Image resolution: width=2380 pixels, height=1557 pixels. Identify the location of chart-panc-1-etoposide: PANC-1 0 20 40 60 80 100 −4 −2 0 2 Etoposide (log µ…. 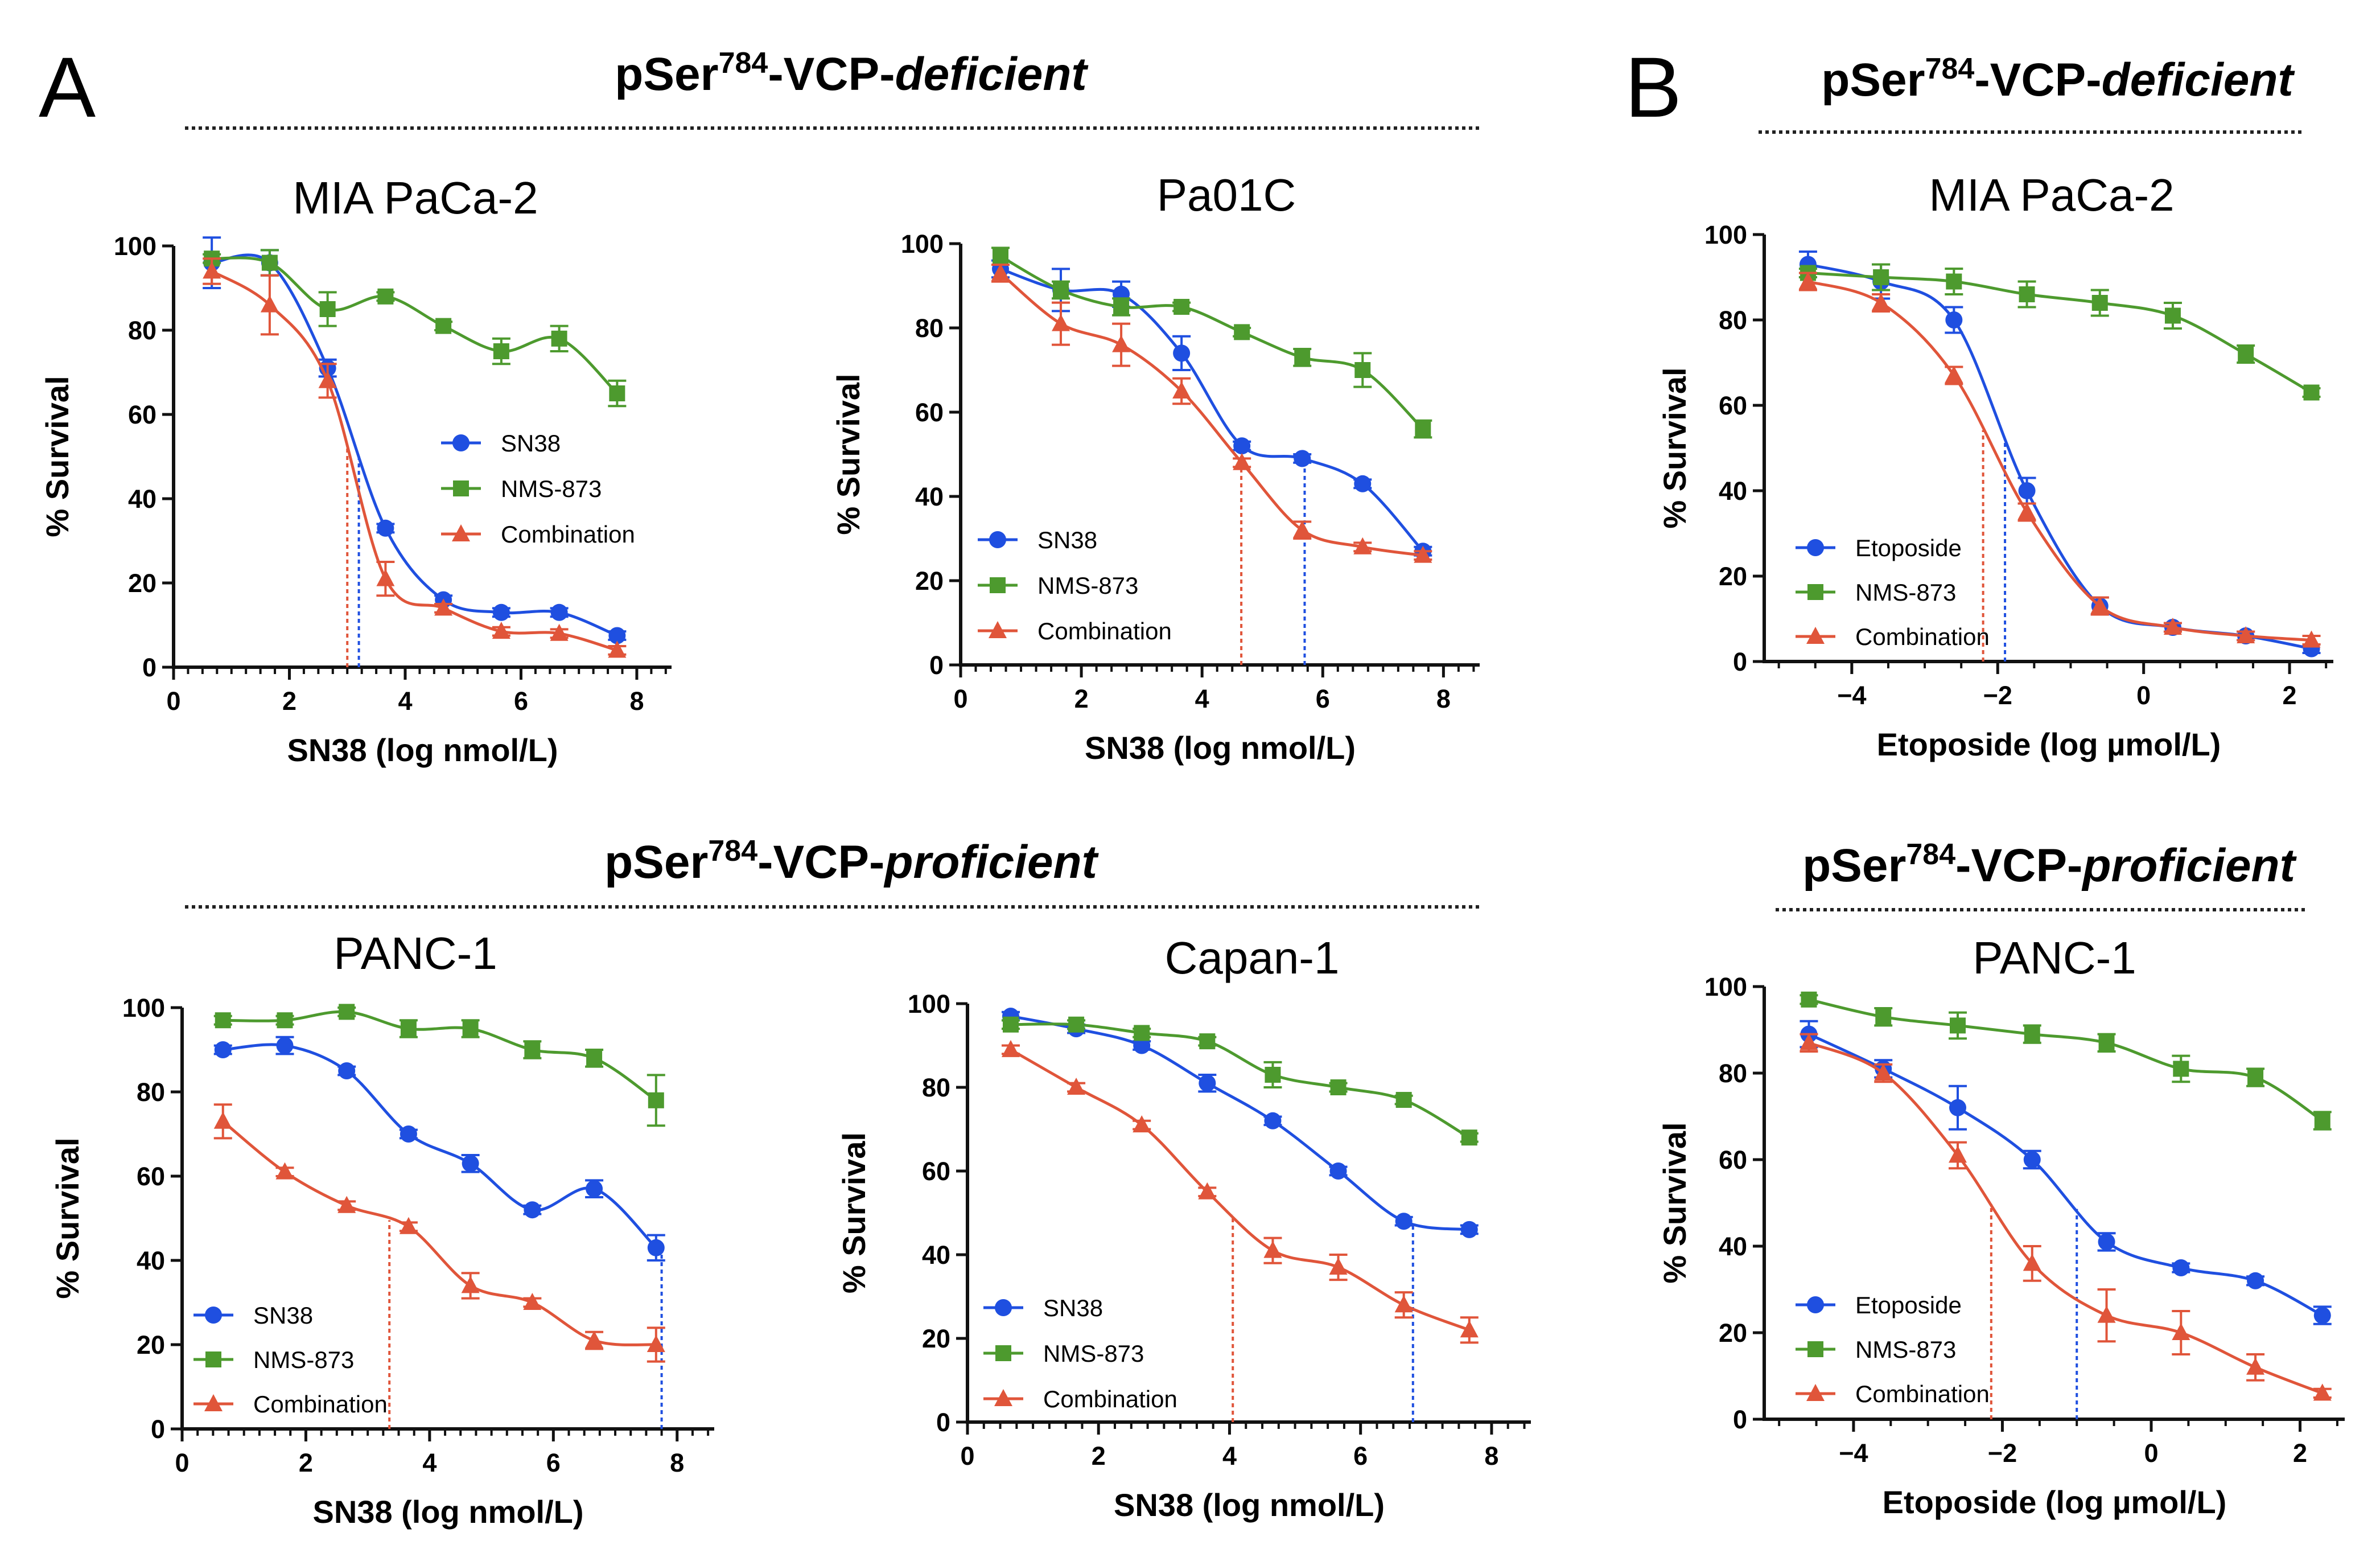
(2001, 1226).